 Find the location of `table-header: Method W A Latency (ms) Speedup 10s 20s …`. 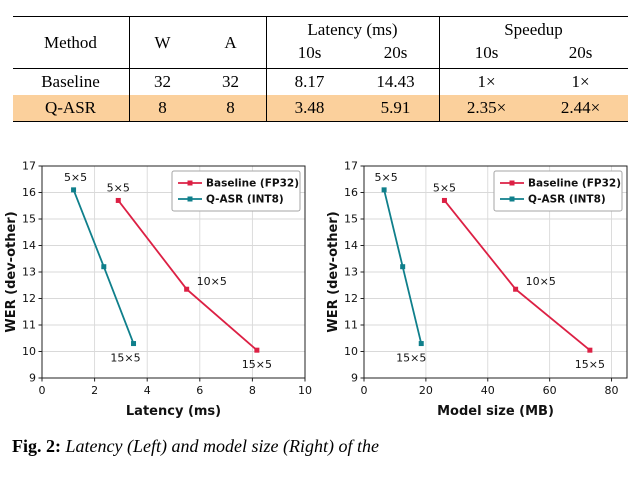

table-header: Method W A Latency (ms) Speedup 10s 20s … is located at coordinates (320, 42).